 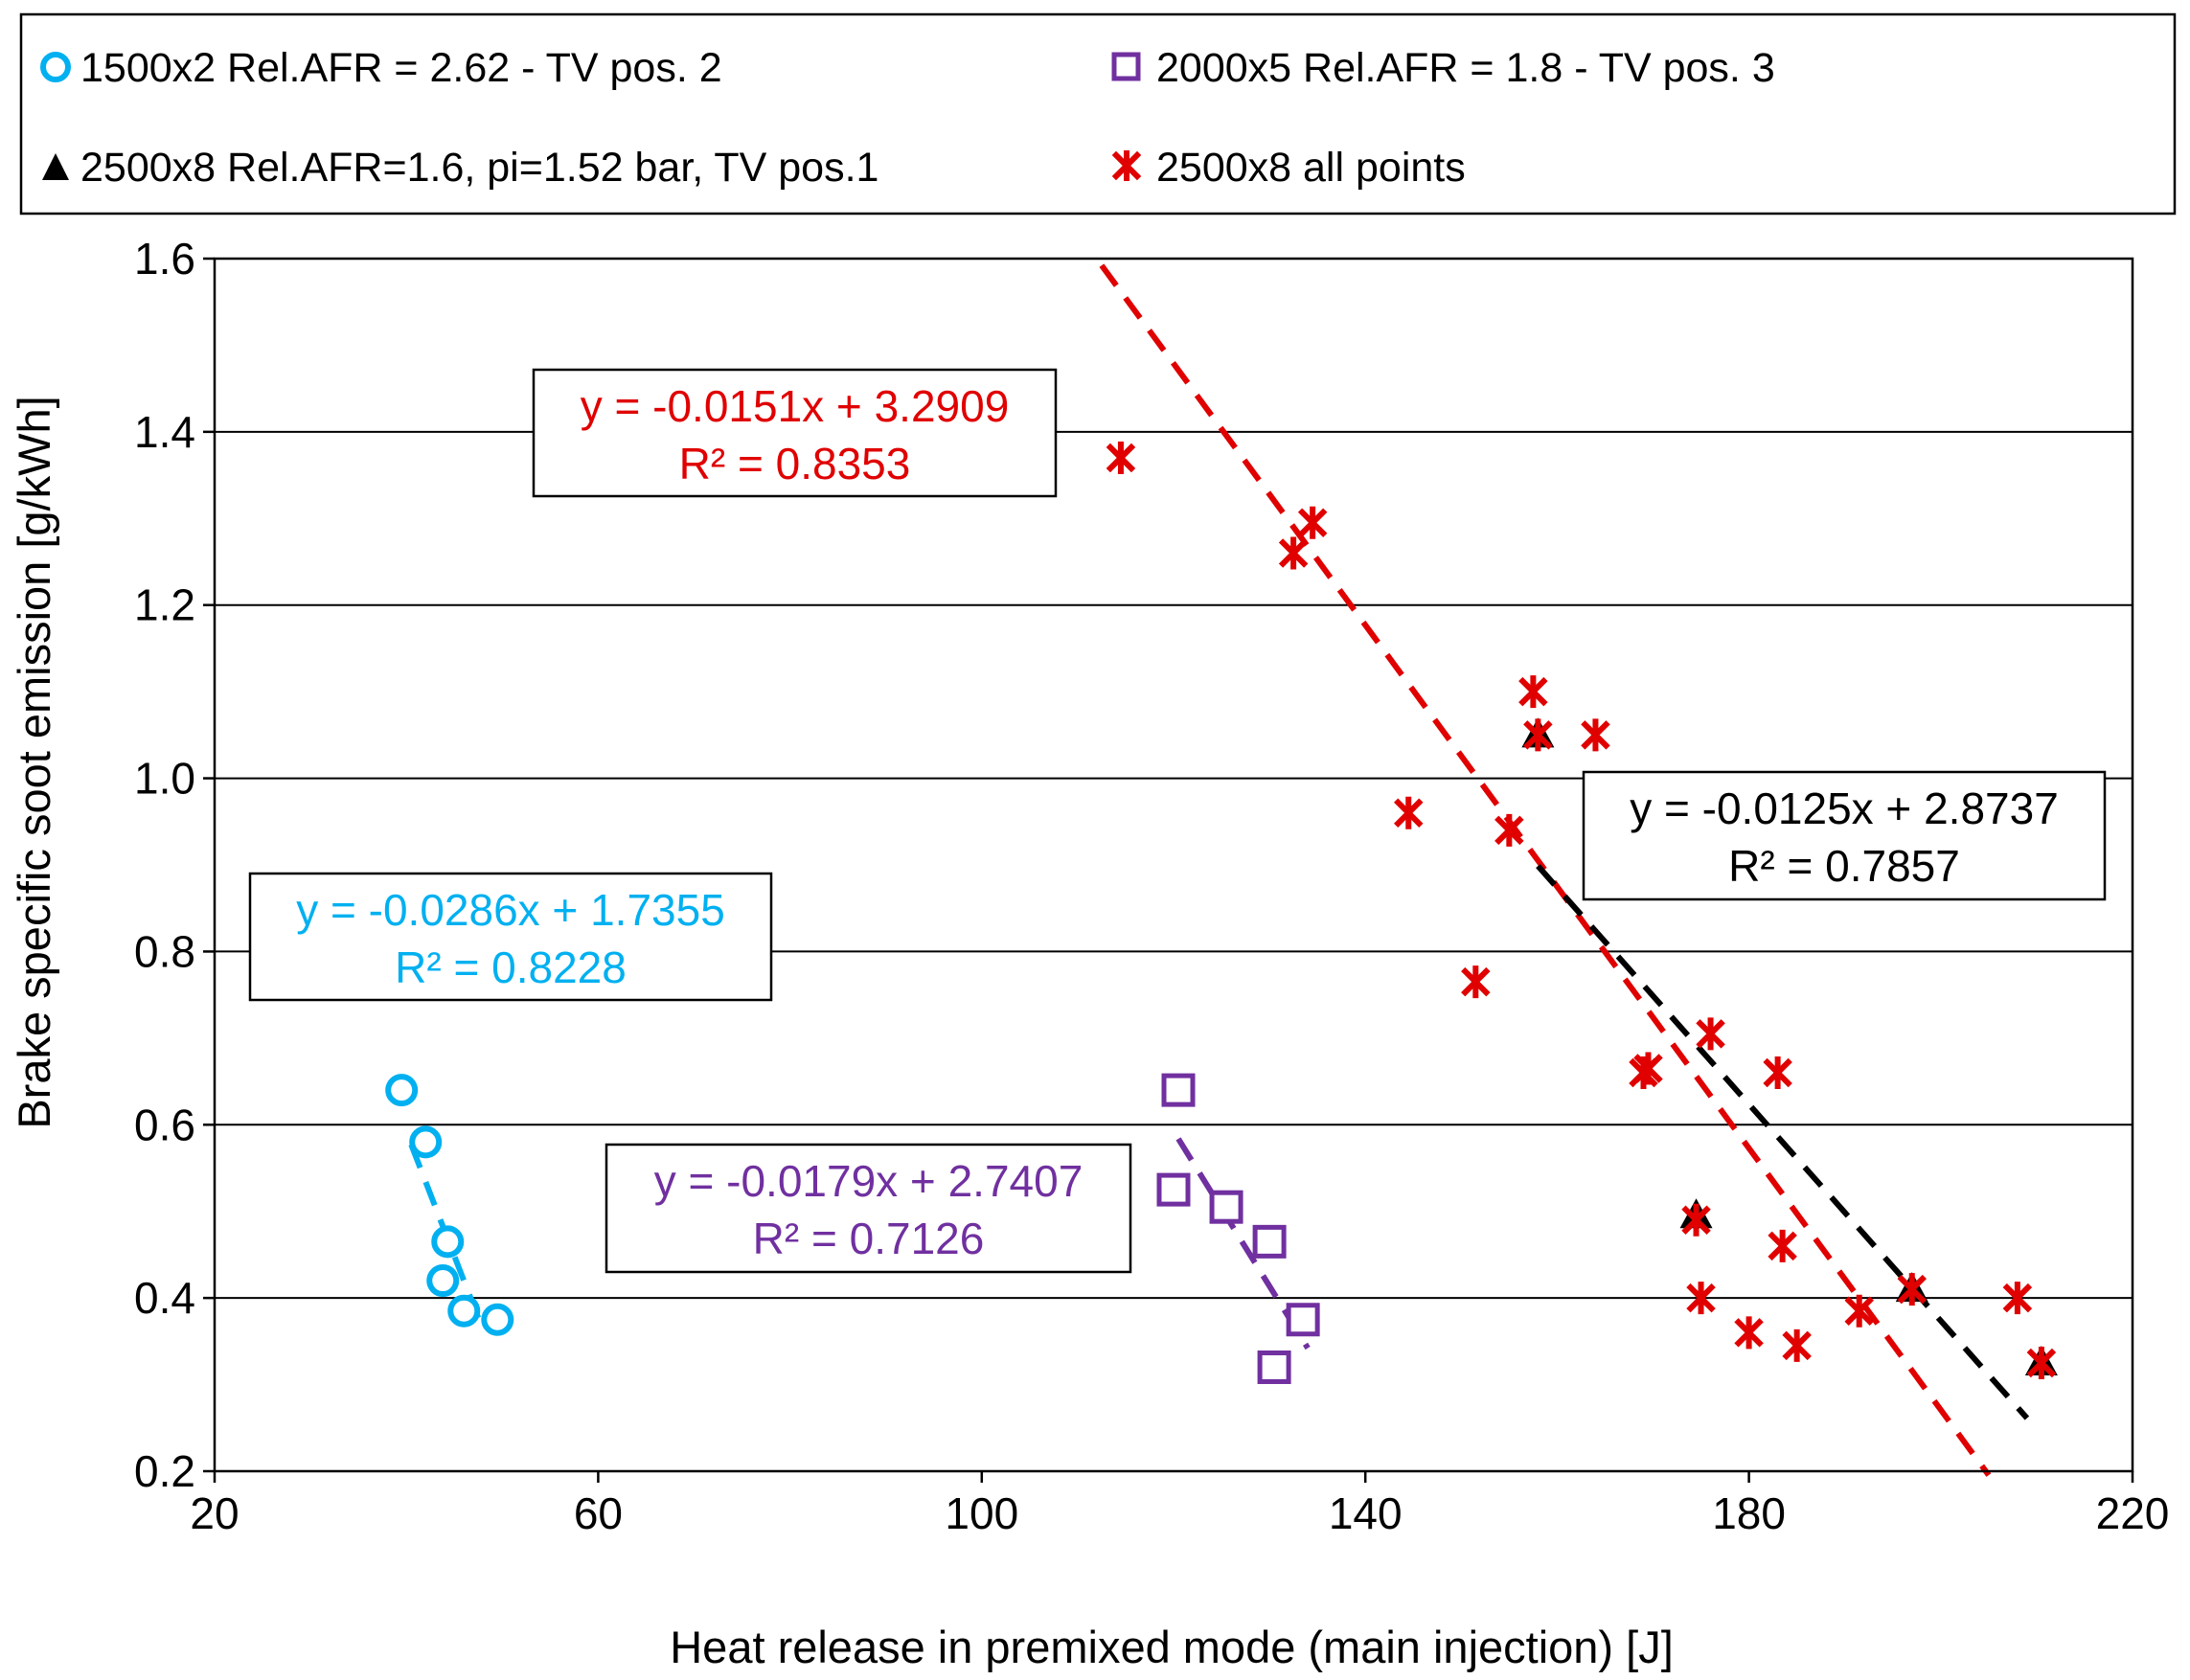 I want to click on y-tick-label: 1.6, so click(x=164, y=259).